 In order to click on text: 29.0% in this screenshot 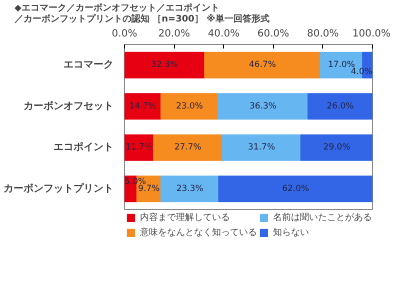, I will do `click(336, 147)`.